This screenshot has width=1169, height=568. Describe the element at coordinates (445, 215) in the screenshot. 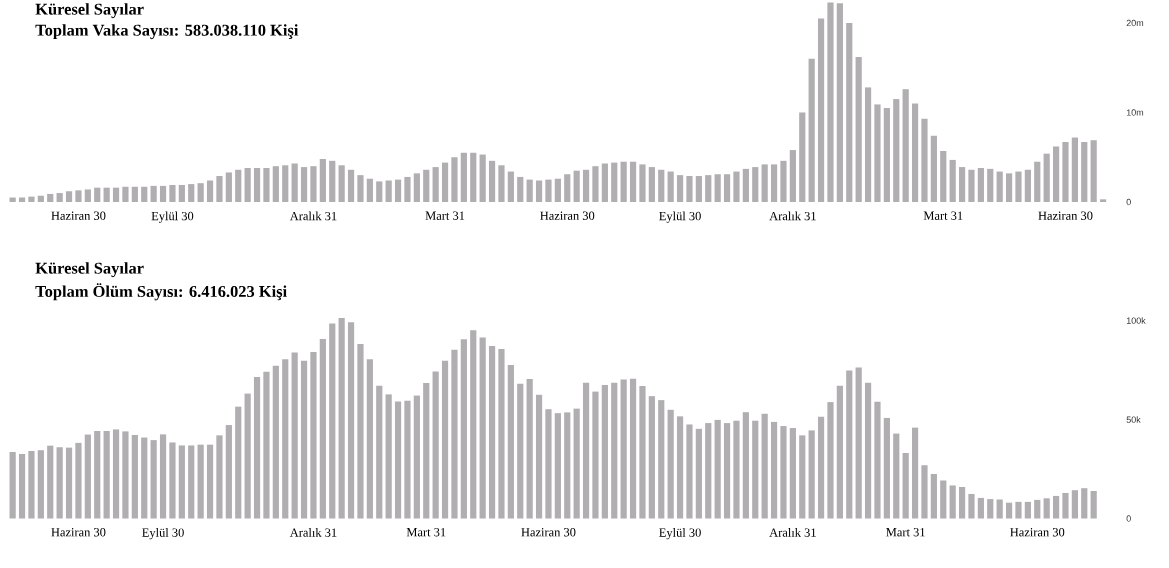

I see `x-tick-label: Mart 31` at that location.